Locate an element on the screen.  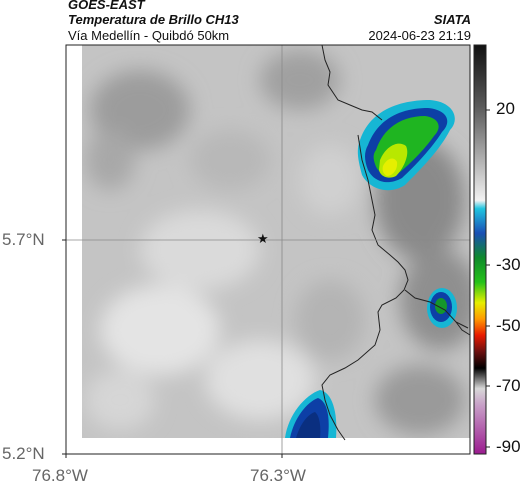
lon-label-76-8: 76.8°W is located at coordinates (60, 475).